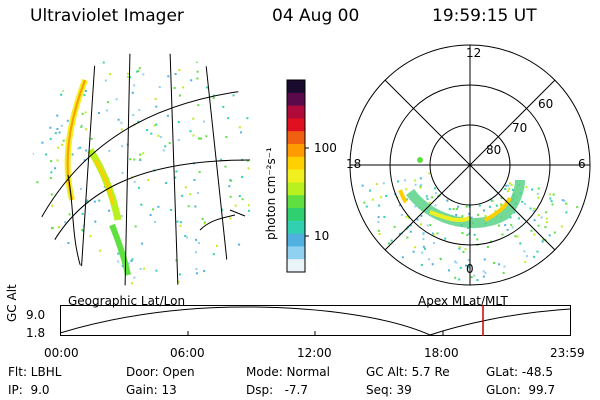 The height and width of the screenshot is (400, 600). What do you see at coordinates (474, 53) in the screenshot?
I see `mlt-label-12: 12` at bounding box center [474, 53].